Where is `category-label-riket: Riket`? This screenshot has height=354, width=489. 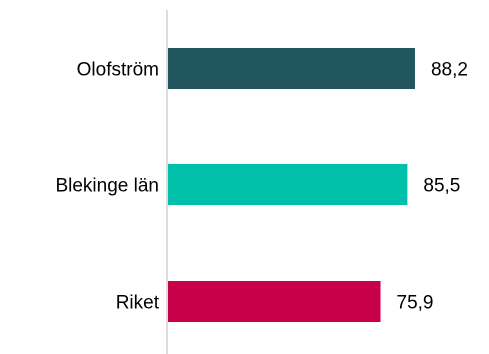 category-label-riket: Riket is located at coordinates (138, 303).